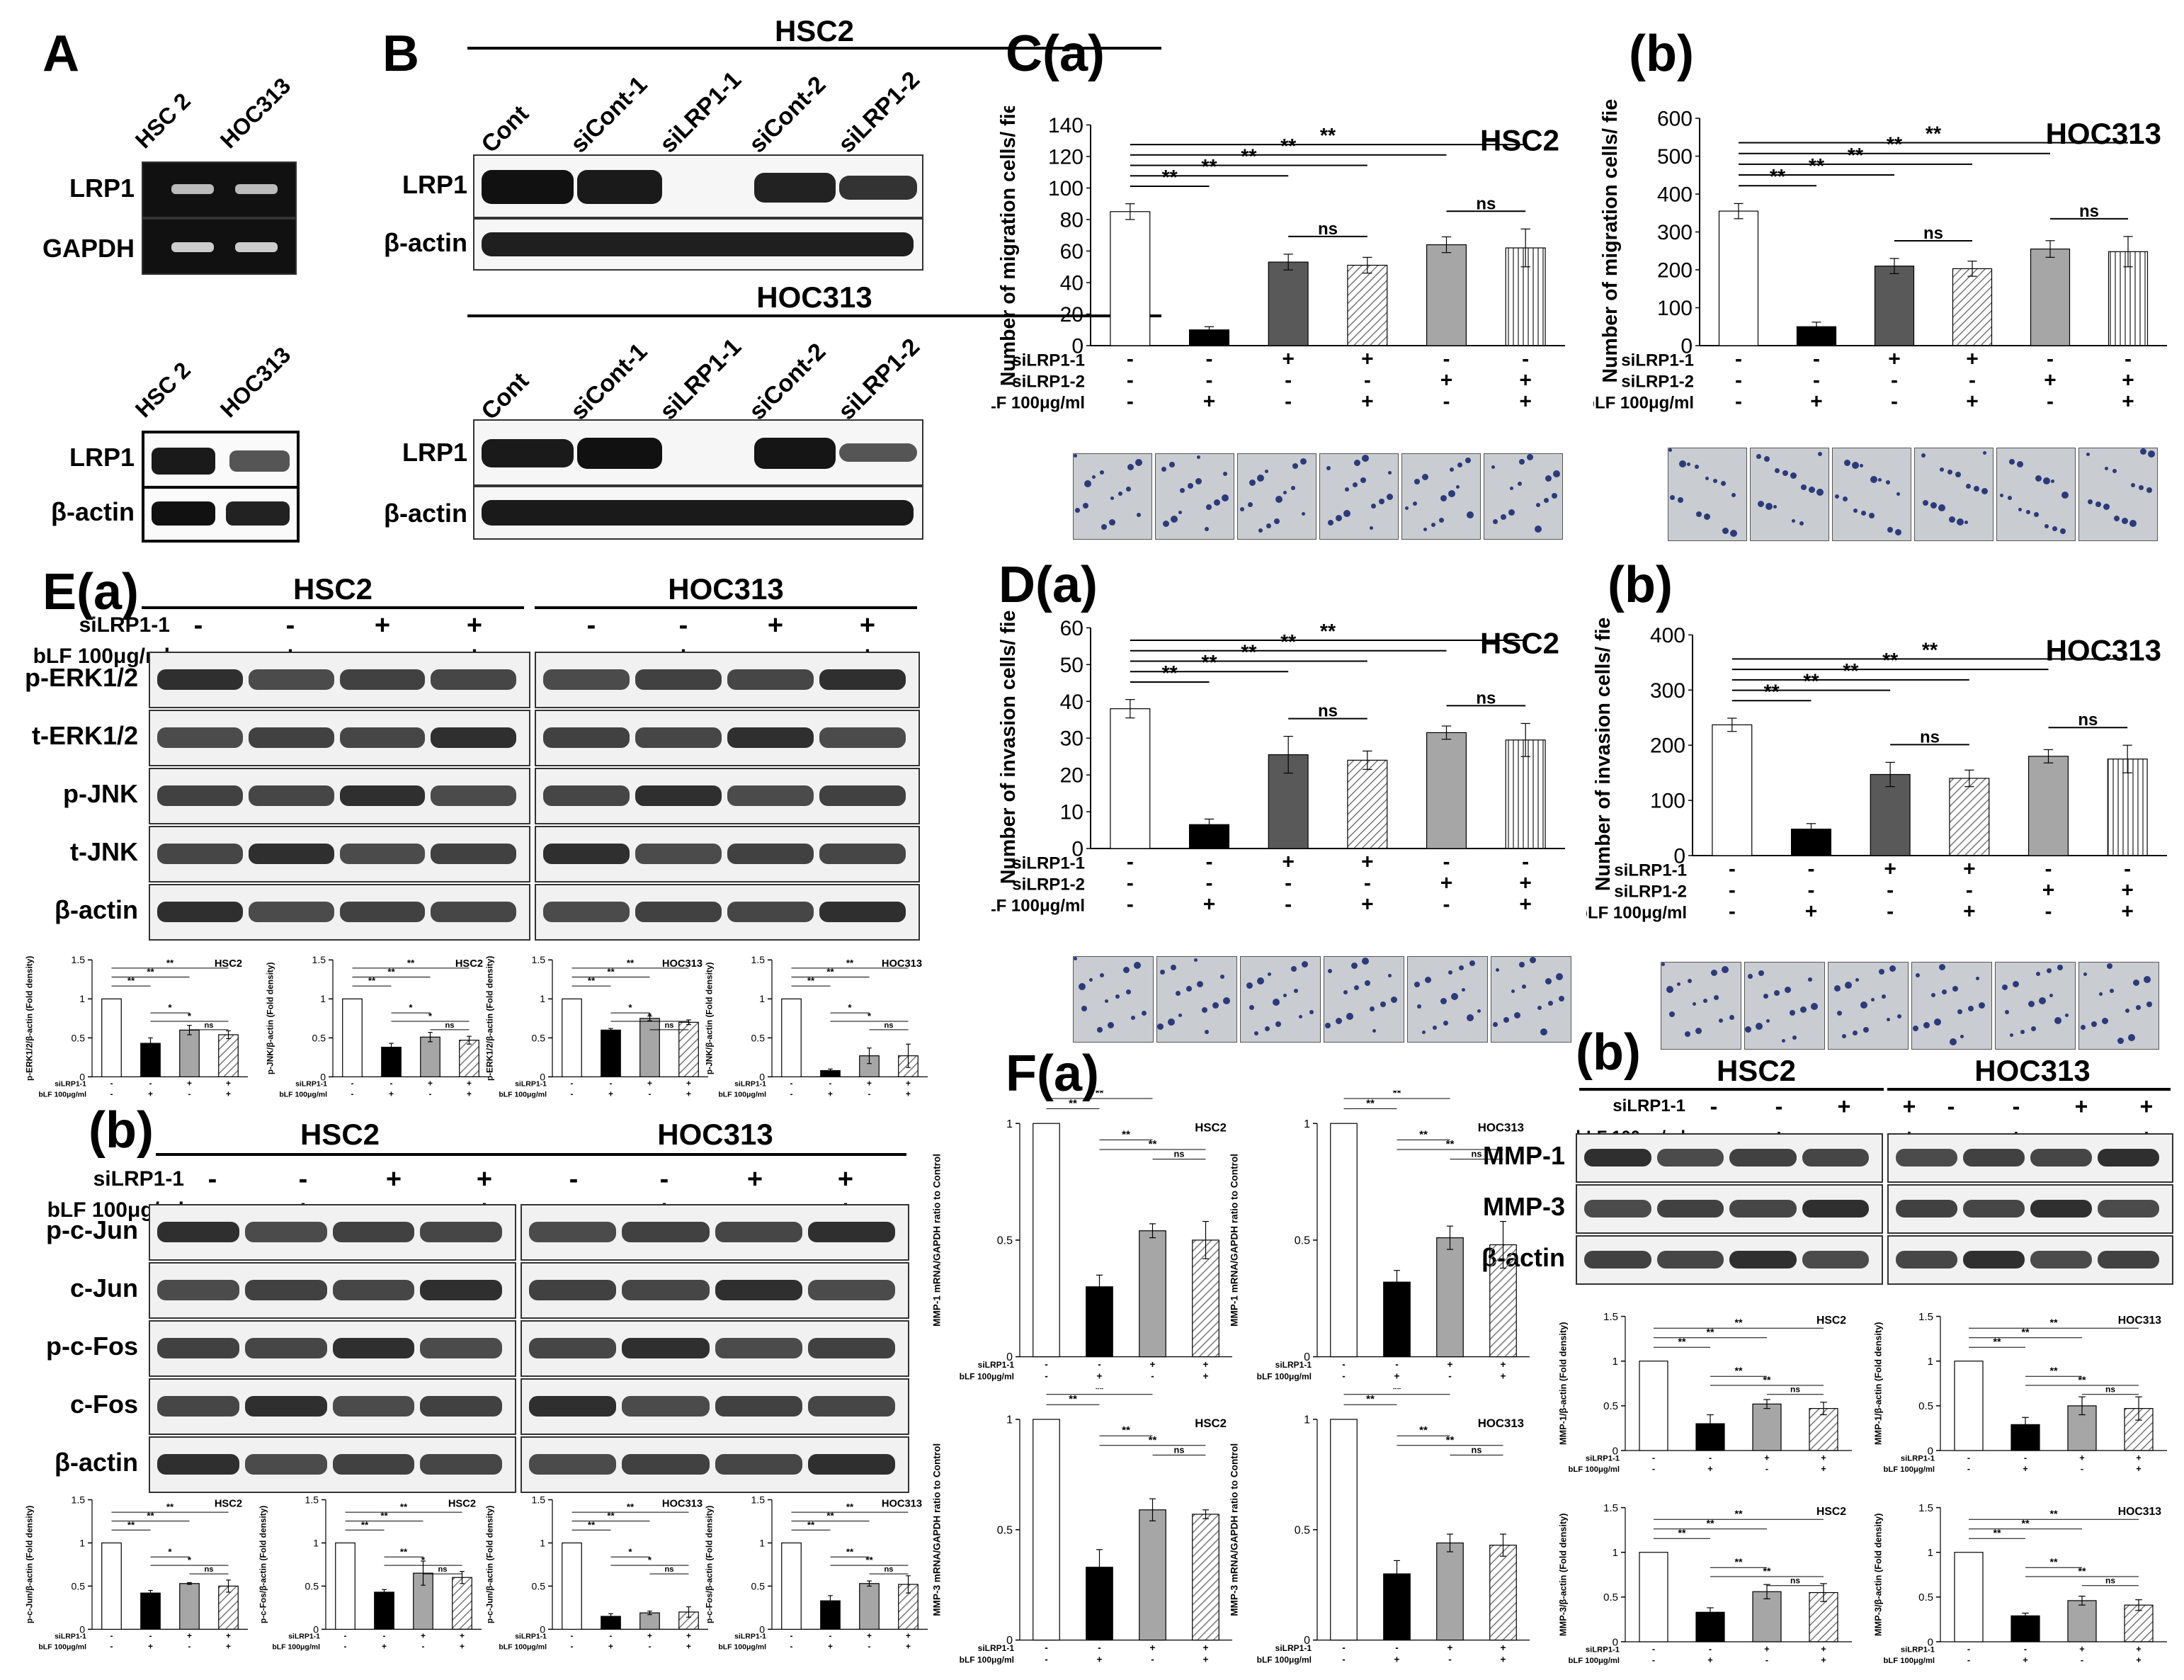 The width and height of the screenshot is (2184, 1680). I want to click on row-a-wb-actin: β-actin, so click(93, 512).